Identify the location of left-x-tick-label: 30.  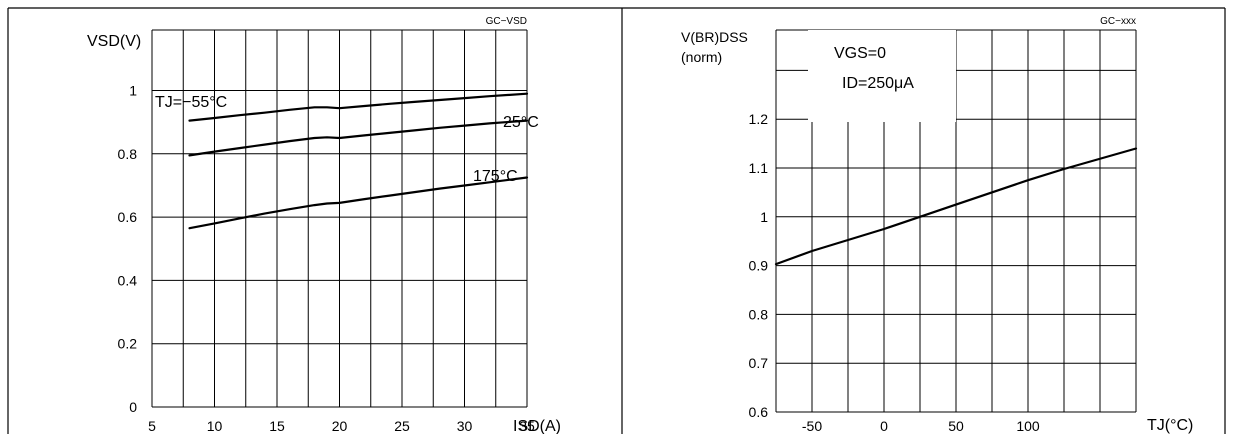
(465, 426).